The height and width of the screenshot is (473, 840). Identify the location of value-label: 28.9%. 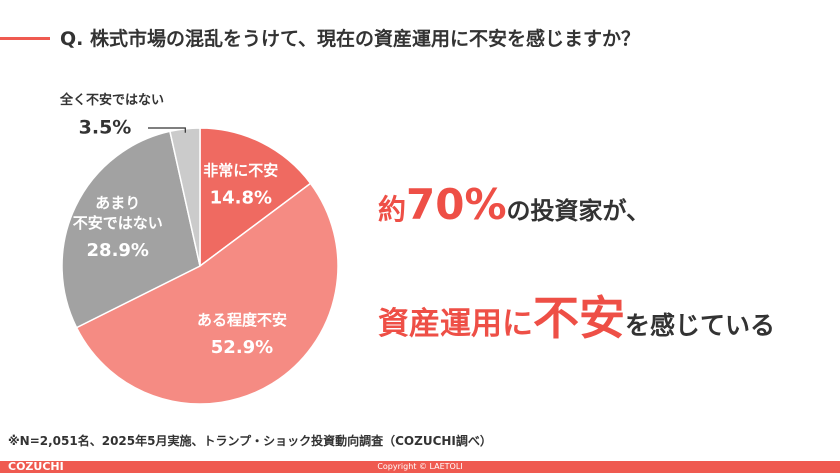
(118, 250).